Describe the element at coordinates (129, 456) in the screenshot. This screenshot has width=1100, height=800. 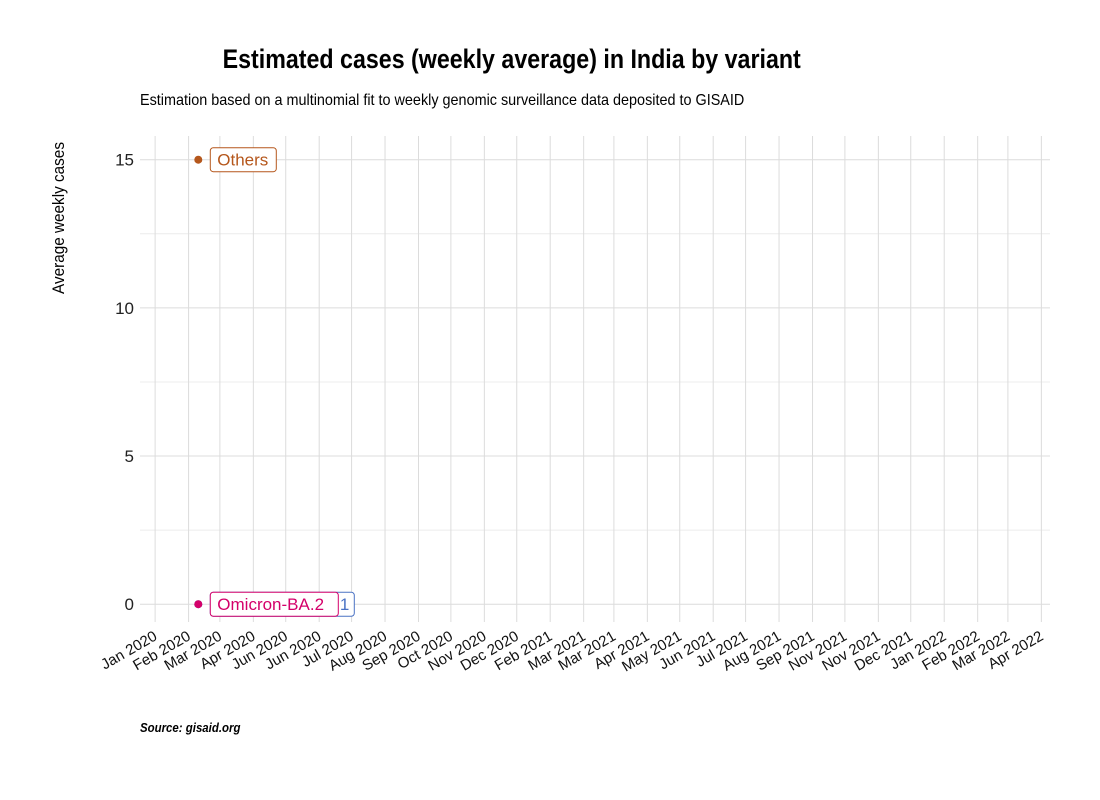
I see `y-tick-label: 5` at that location.